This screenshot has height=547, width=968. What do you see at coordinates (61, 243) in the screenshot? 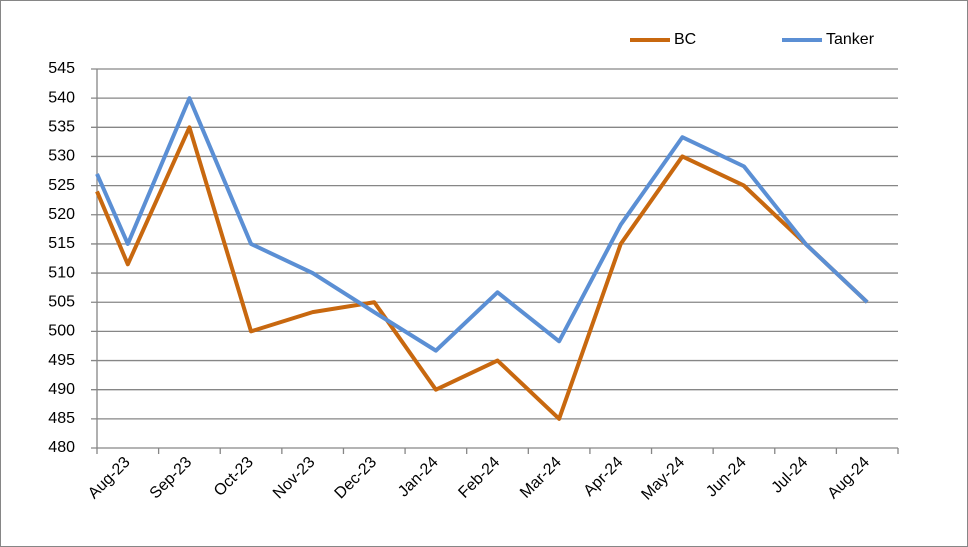
I see `y-tick-label: 515` at bounding box center [61, 243].